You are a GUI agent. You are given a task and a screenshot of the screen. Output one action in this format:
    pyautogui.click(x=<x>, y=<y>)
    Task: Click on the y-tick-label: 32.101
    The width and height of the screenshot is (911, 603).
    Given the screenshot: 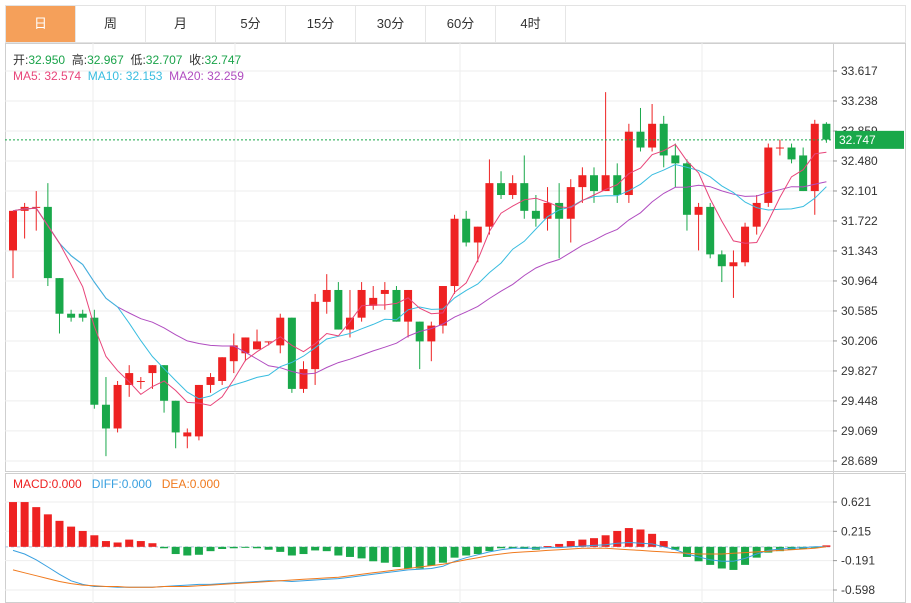 What is the action you would take?
    pyautogui.click(x=859, y=191)
    